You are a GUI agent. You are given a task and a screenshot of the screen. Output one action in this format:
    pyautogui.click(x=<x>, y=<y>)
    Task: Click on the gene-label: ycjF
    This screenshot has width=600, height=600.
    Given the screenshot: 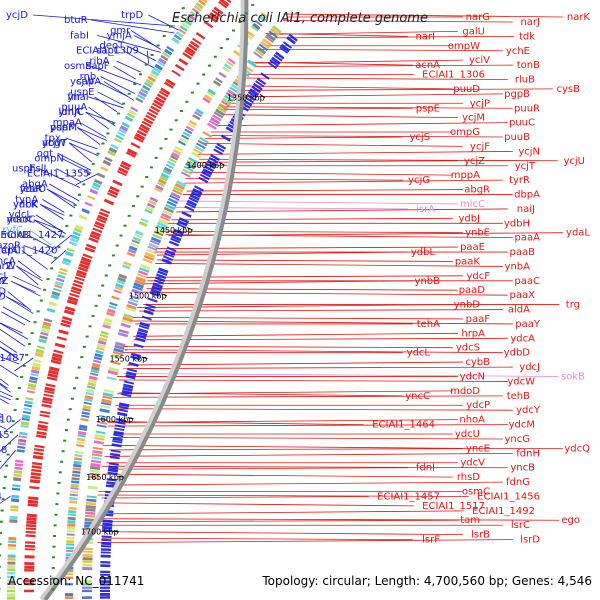 What is the action you would take?
    pyautogui.click(x=480, y=146)
    